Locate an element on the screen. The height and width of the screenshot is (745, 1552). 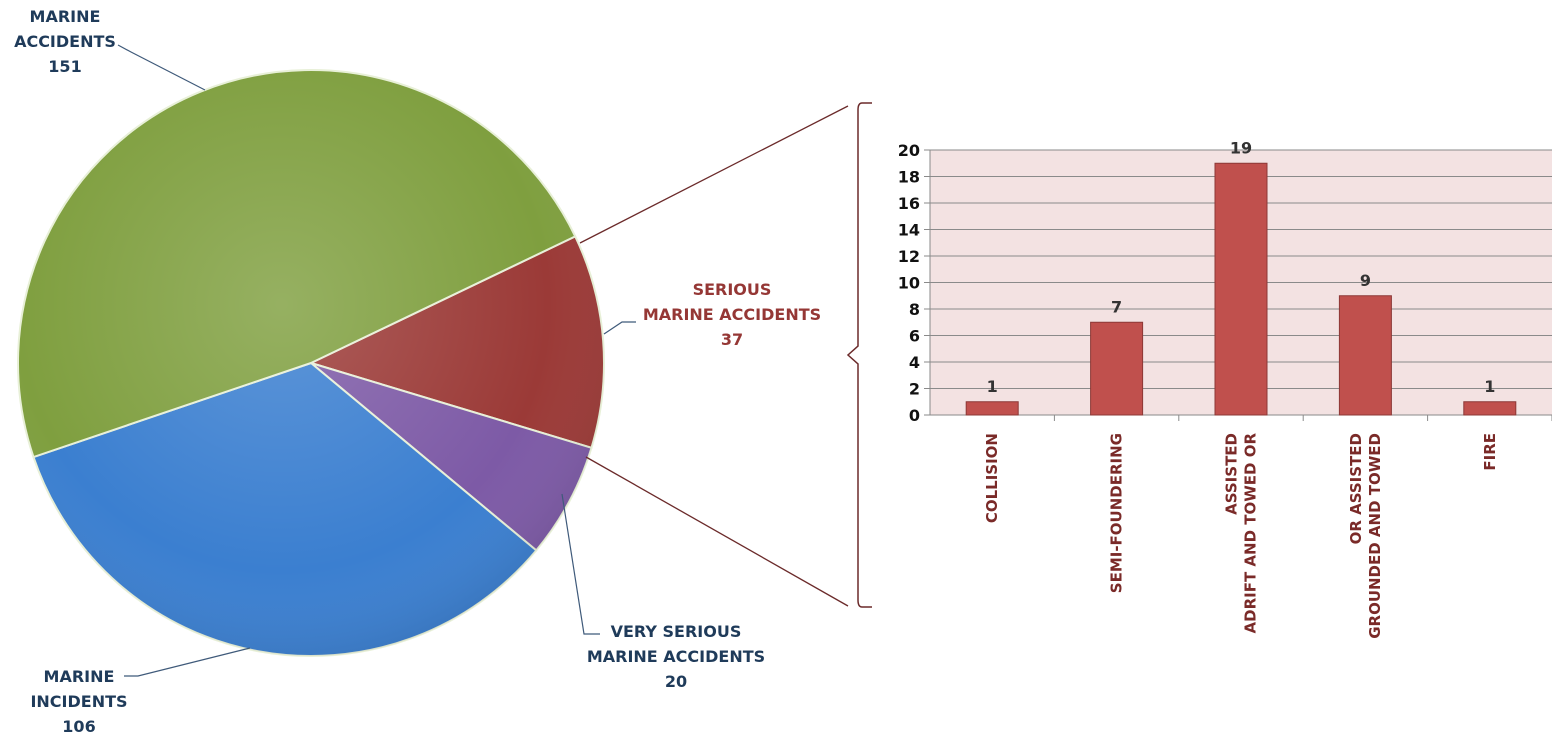
pie-label-value: 37 is located at coordinates (732, 339).